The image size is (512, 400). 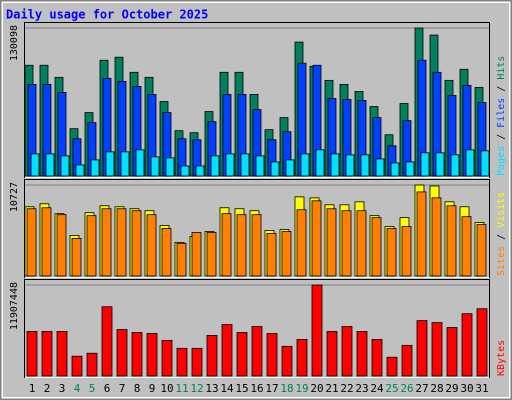 I want to click on x-tick-label: 15, so click(x=241, y=388).